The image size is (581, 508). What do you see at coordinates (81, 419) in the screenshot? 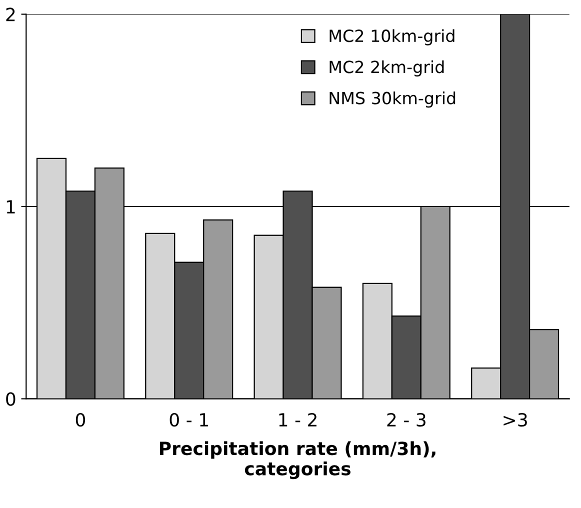
I see `x-tick-label: 0` at bounding box center [81, 419].